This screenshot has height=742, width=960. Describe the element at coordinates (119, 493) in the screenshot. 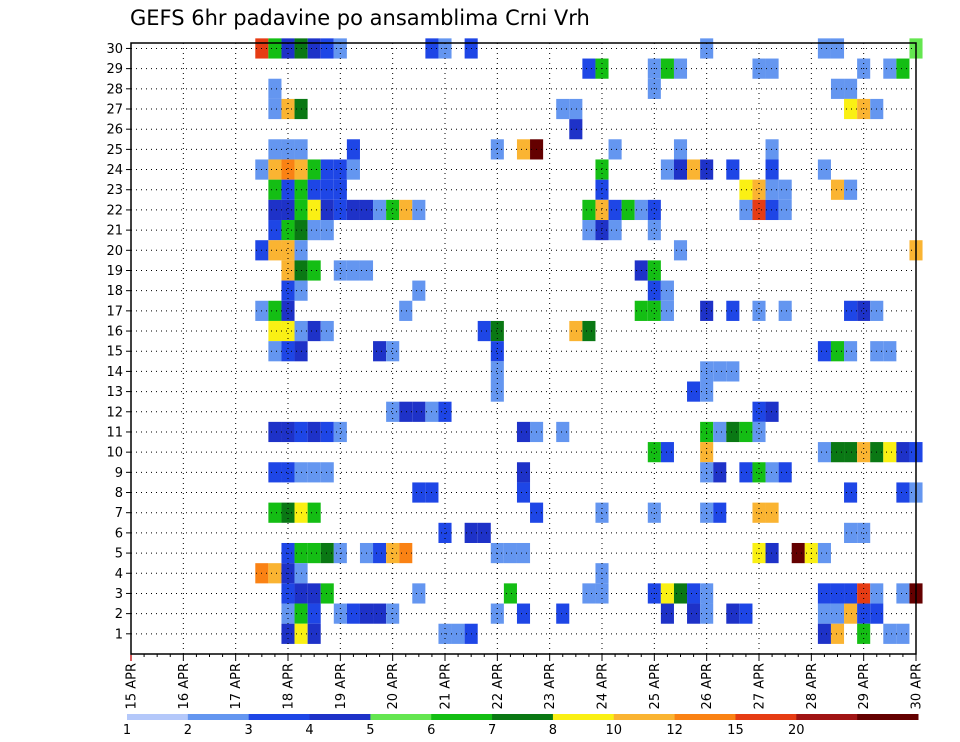

I see `y-tick-label: 8` at that location.